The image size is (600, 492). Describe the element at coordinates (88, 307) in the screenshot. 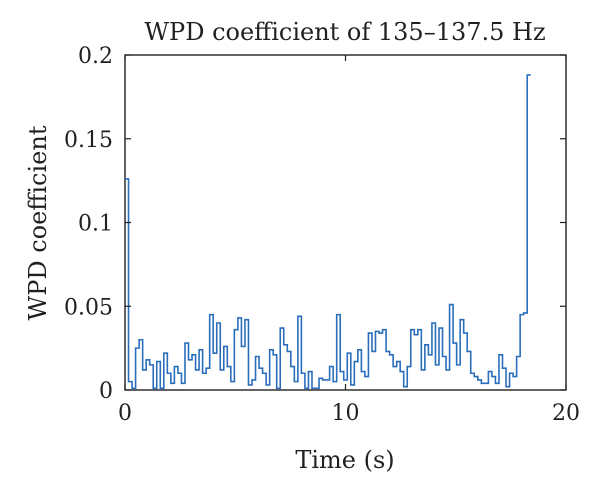

I see `y-tick-label: 0.05` at that location.